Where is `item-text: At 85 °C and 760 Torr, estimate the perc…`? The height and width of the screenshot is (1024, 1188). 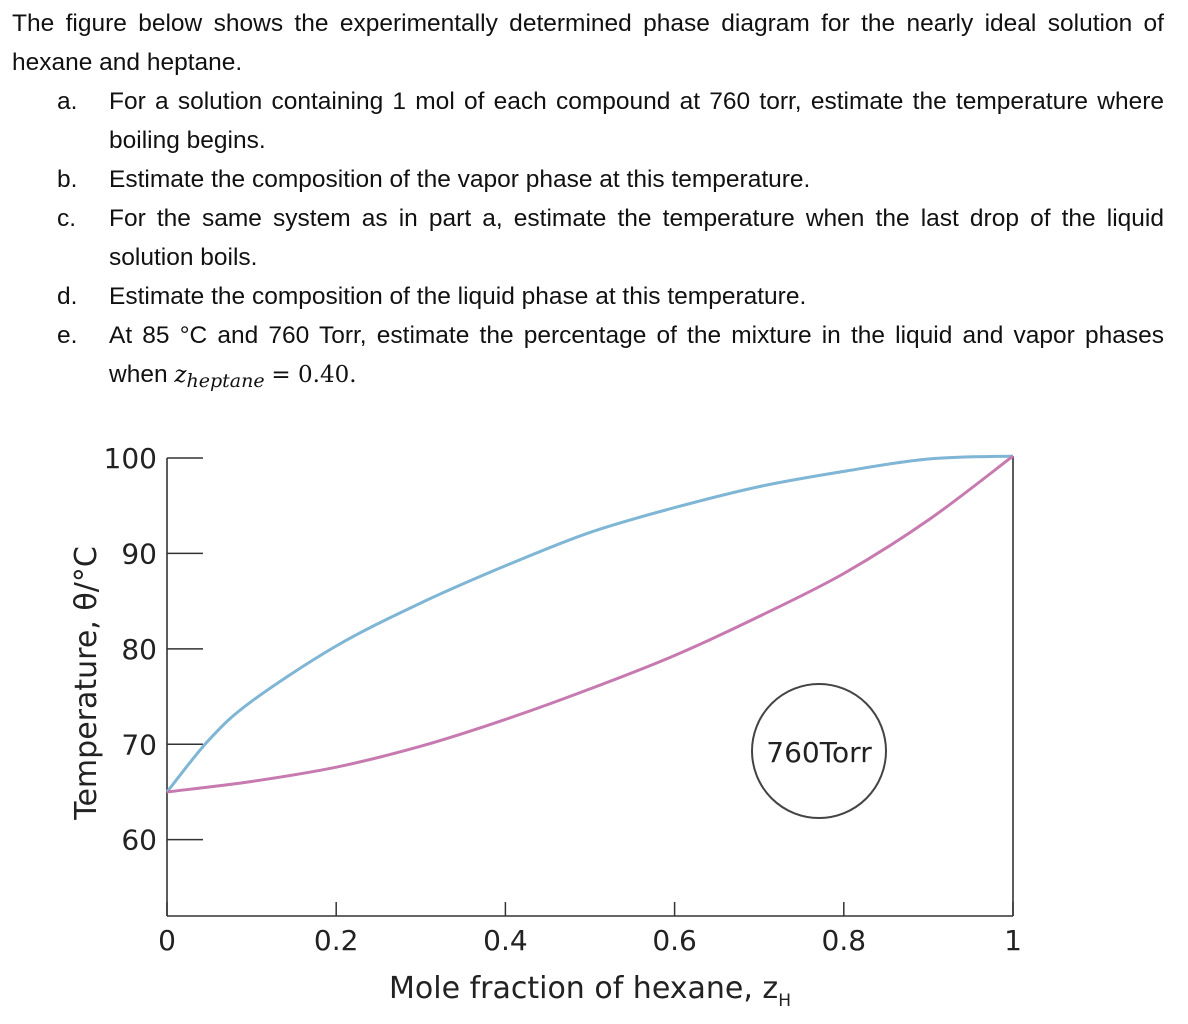
item-text: At 85 °C and 760 Torr, estimate the perc… is located at coordinates (636, 355).